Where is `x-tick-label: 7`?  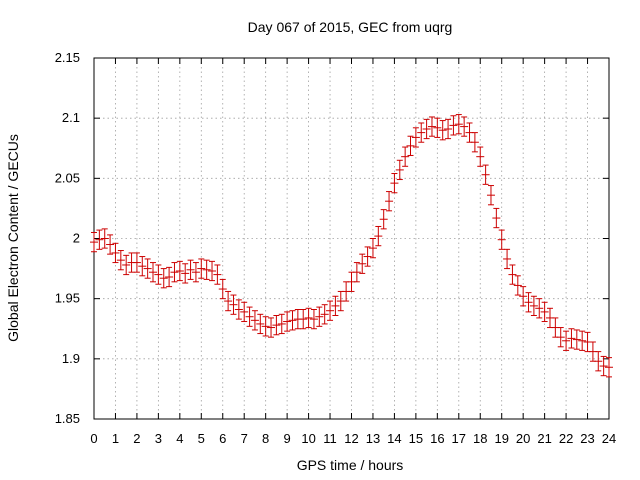 x-tick-label: 7 is located at coordinates (244, 438).